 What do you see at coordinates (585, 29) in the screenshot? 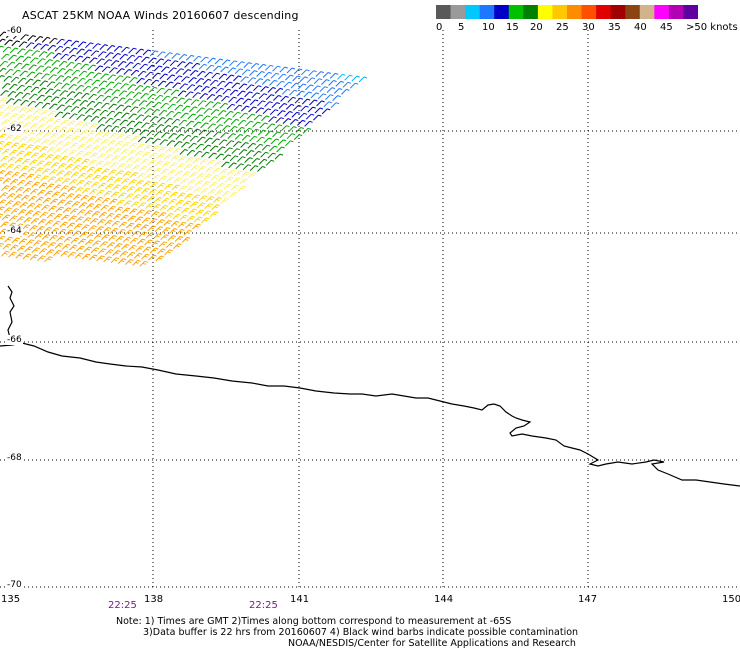
I see `colorbar-labels: 0 5 10 15 20 25 30 35 40 45 >50 knots` at bounding box center [585, 29].